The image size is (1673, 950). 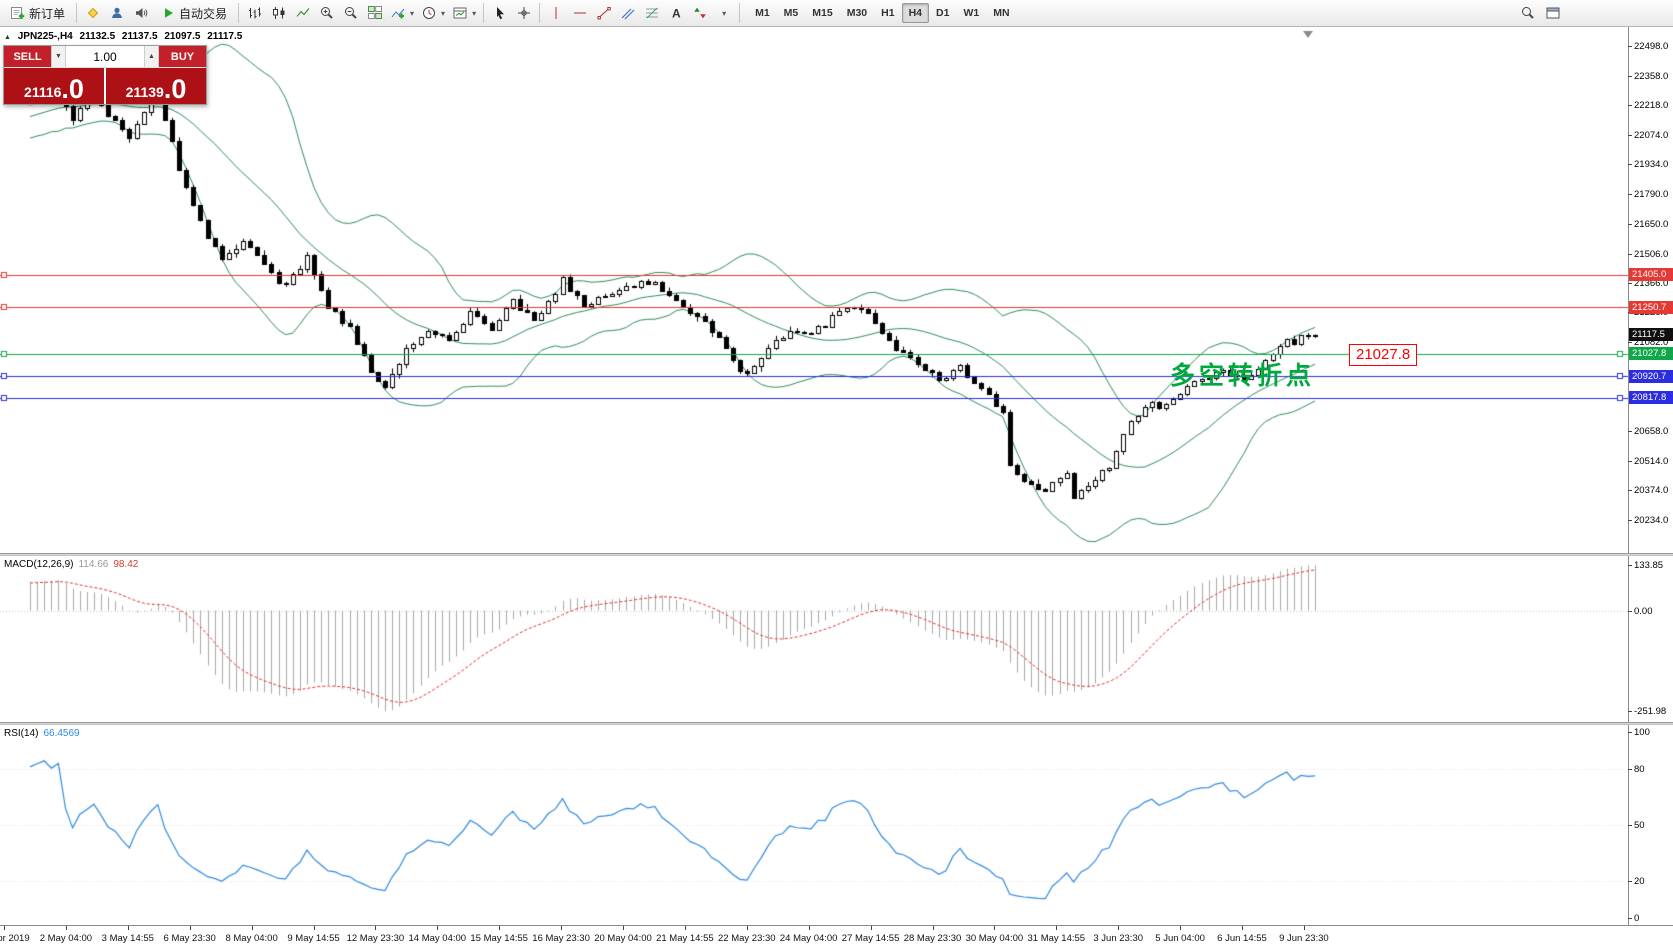 What do you see at coordinates (561, 938) in the screenshot?
I see `time-axis-label: 16 May 23:30` at bounding box center [561, 938].